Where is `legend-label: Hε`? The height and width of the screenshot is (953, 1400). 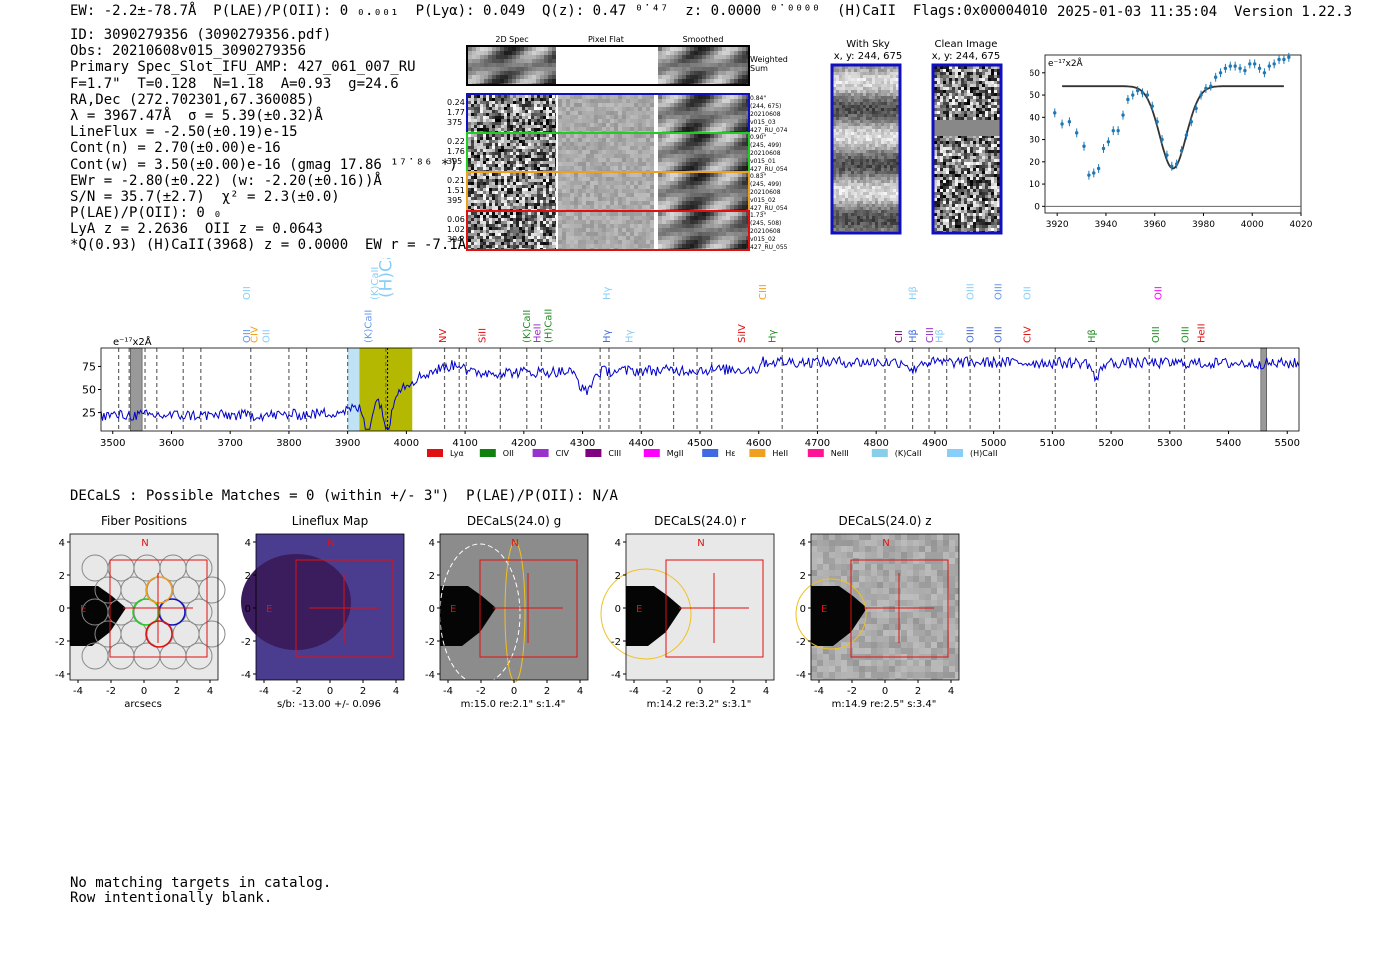 legend-label: Hε is located at coordinates (730, 453).